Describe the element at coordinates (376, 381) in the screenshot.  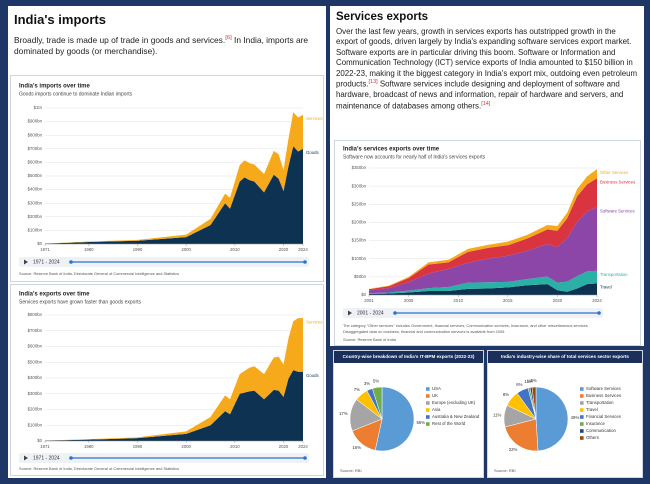
I see `data-label: 5%` at that location.